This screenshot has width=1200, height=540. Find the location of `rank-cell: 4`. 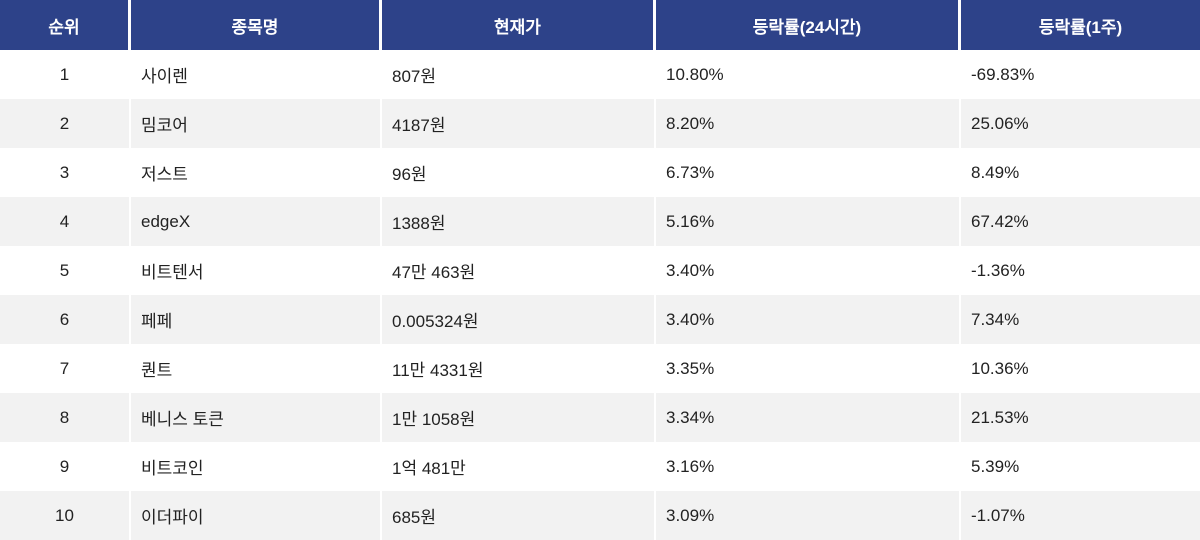

rank-cell: 4 is located at coordinates (65, 221).